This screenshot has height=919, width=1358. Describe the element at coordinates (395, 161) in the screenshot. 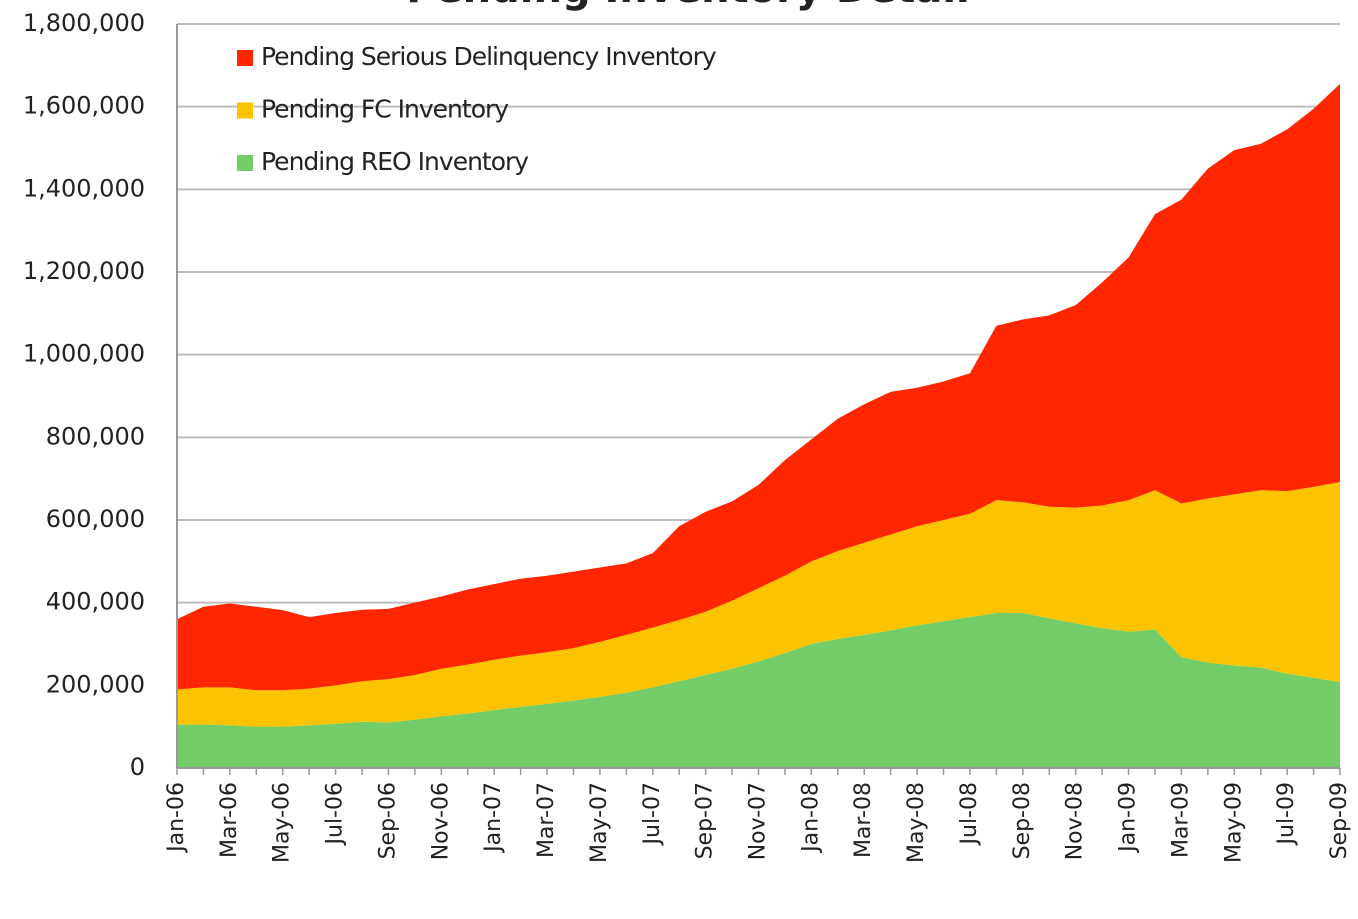

I see `legend-label: Pending REO Inventory` at that location.